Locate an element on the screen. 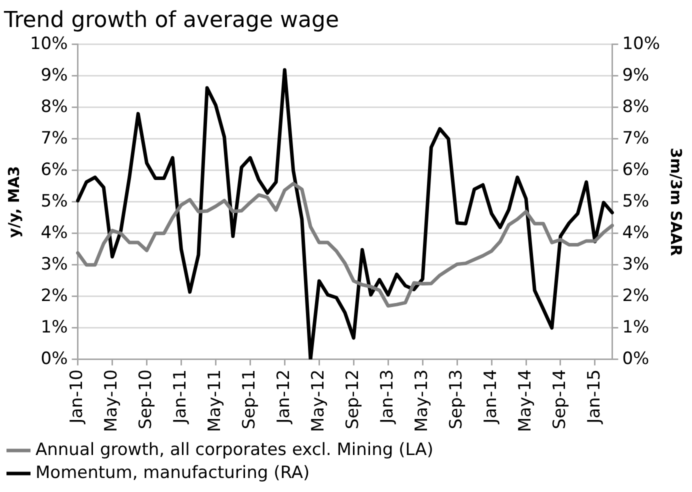 This screenshot has height=492, width=692. y-tick-label: 3% is located at coordinates (54, 264).